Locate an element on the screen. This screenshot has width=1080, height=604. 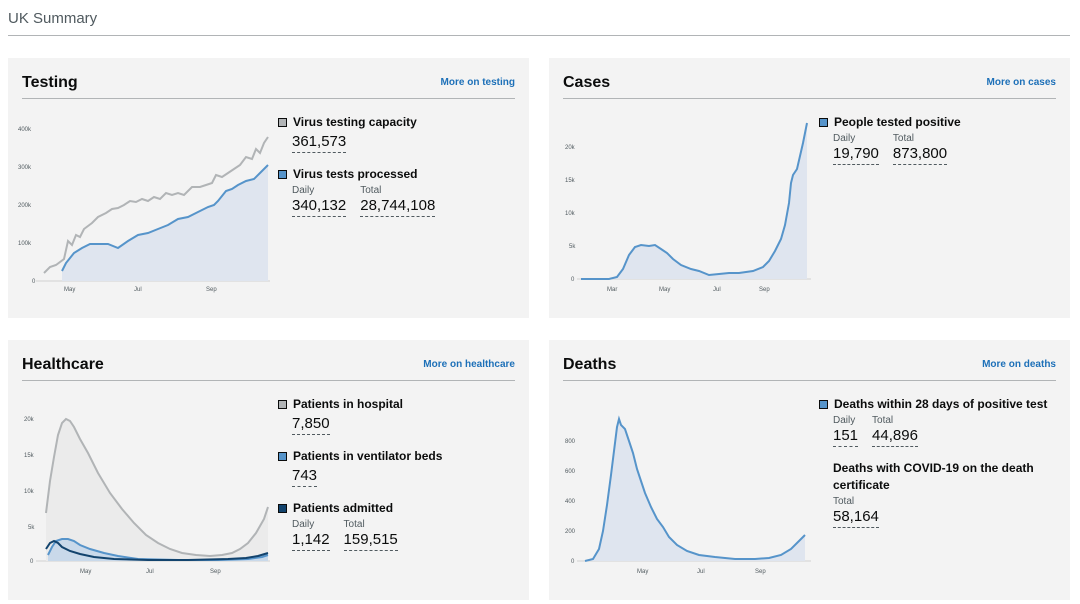
metric-value: 151 is located at coordinates (846, 437).